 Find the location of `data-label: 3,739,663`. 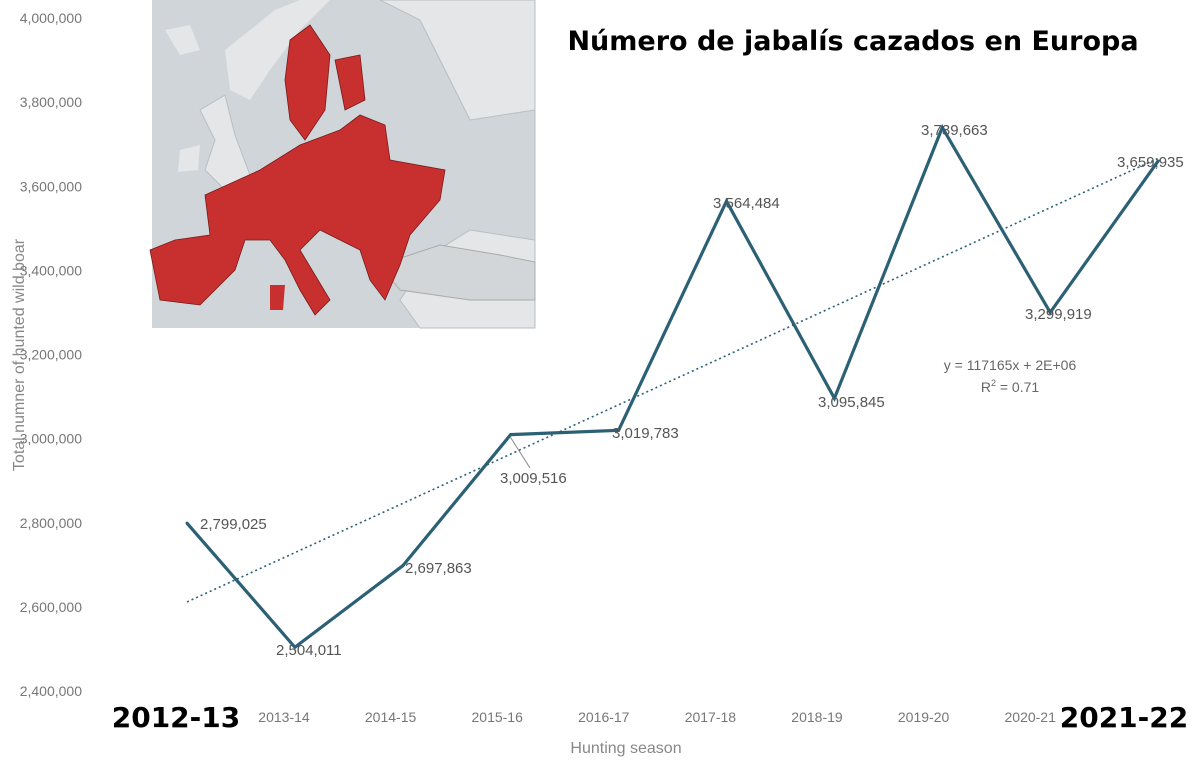

data-label: 3,739,663 is located at coordinates (954, 130).